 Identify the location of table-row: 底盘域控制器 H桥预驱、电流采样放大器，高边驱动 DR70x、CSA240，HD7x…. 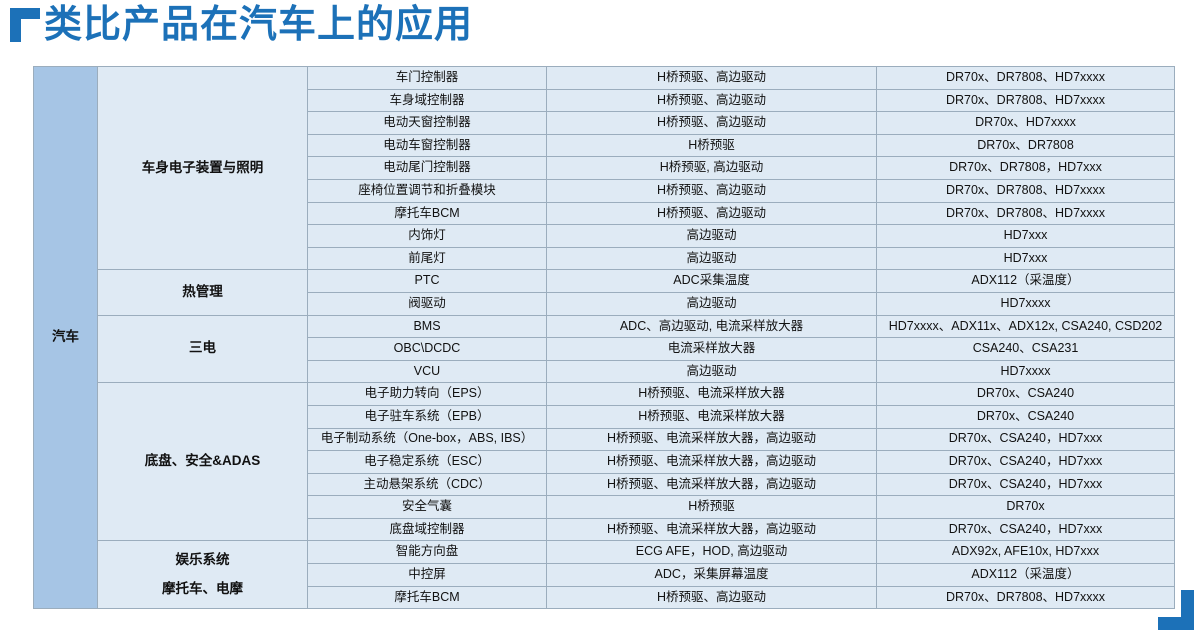
(604, 529).